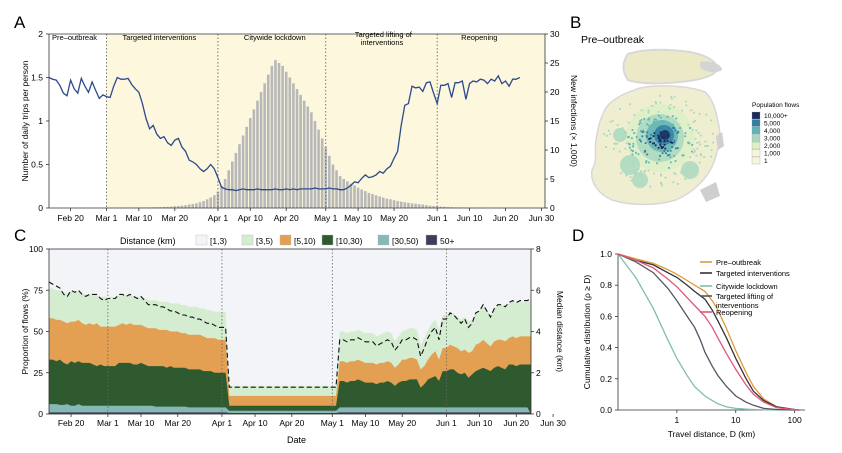 Image resolution: width=842 pixels, height=453 pixels. Describe the element at coordinates (447, 241) in the screenshot. I see `distance-legend-label: 50+` at that location.